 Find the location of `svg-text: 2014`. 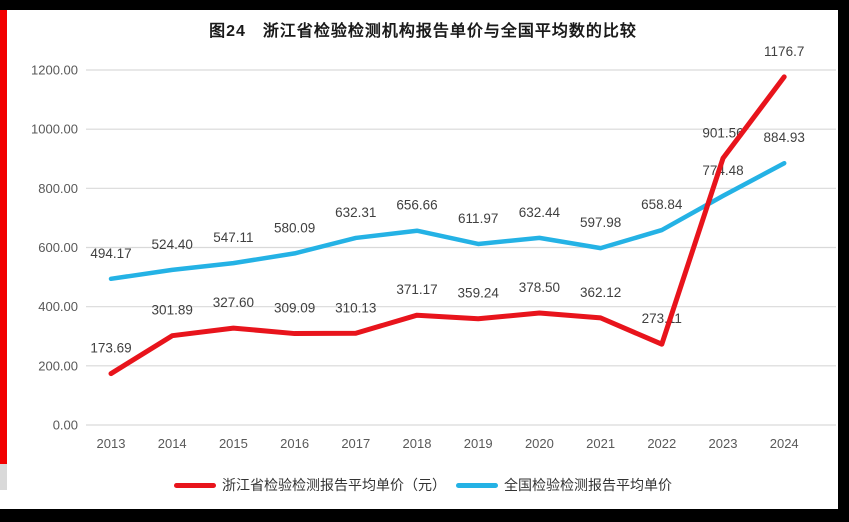

svg-text: 2014 is located at coordinates (172, 443).